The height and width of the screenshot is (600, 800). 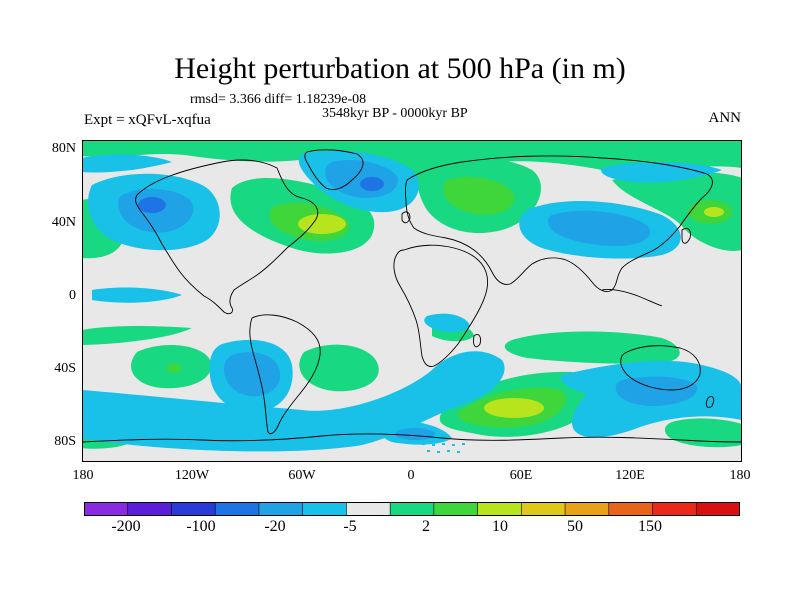 I want to click on coastline-madagascar, so click(x=477, y=340).